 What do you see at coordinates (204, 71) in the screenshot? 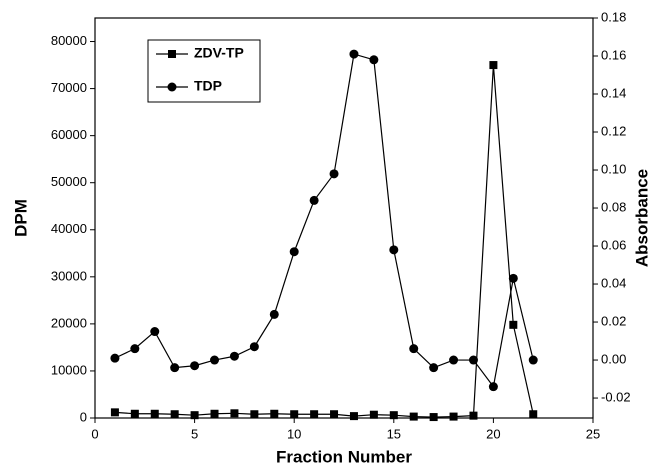
I see `legend-box` at bounding box center [204, 71].